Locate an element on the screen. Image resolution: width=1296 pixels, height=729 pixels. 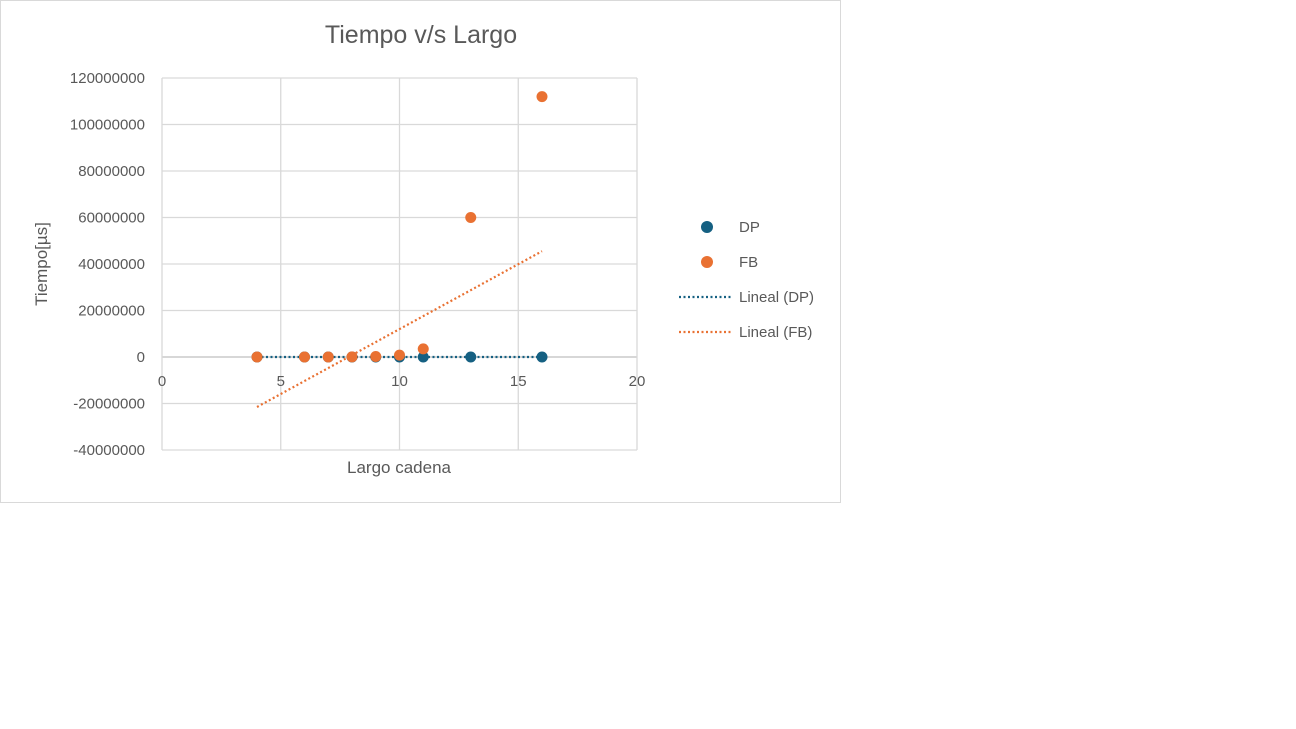
legend: DP FB Lineal (DP) Lineal (FB) is located at coordinates (746, 280).